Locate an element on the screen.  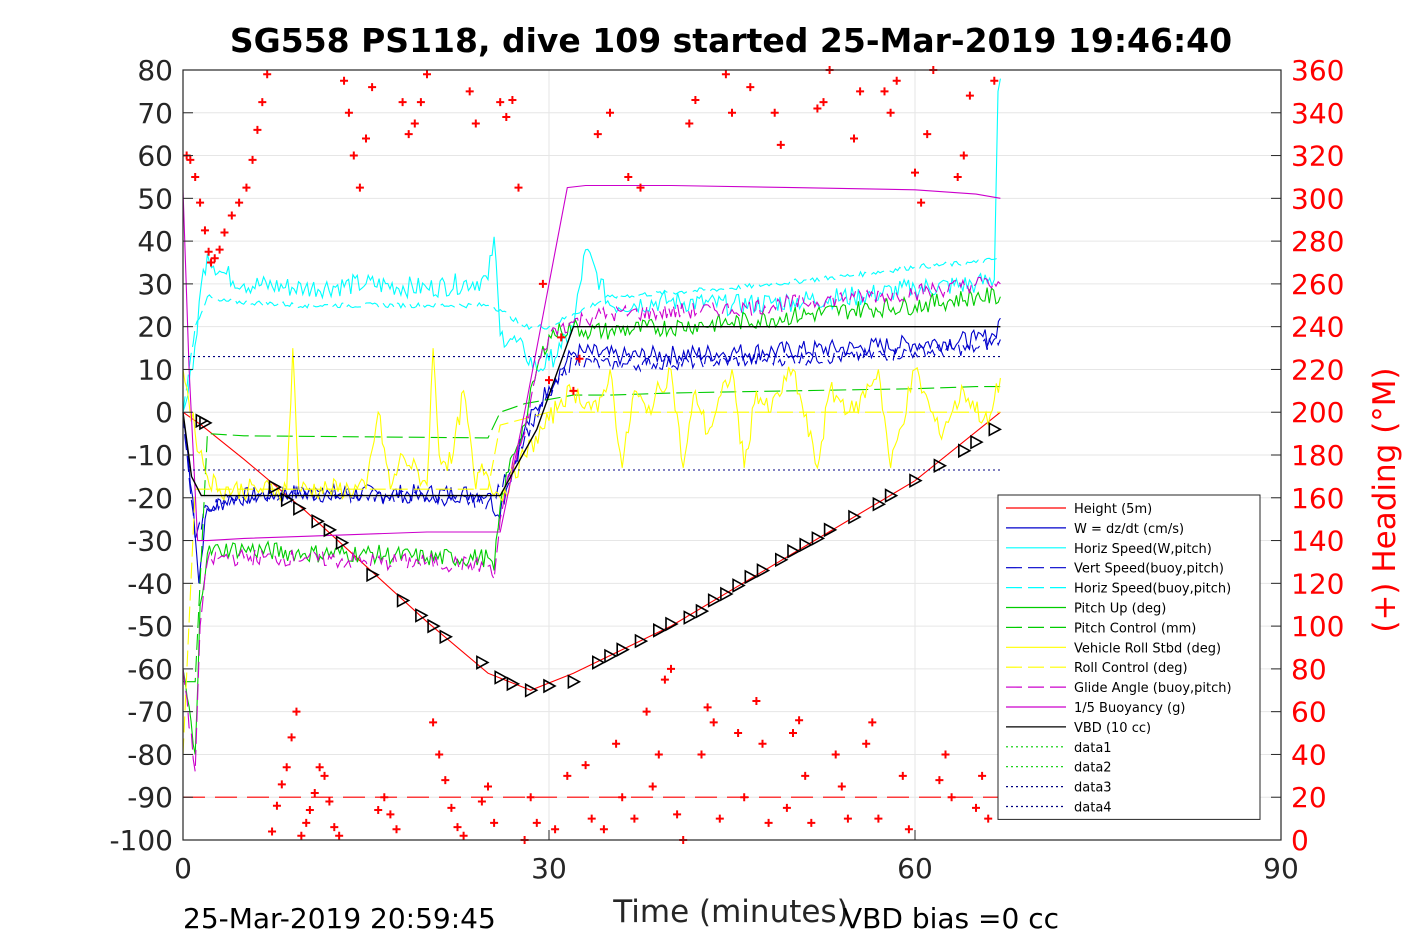
right-tick-label: 240 is located at coordinates (1317, 327).